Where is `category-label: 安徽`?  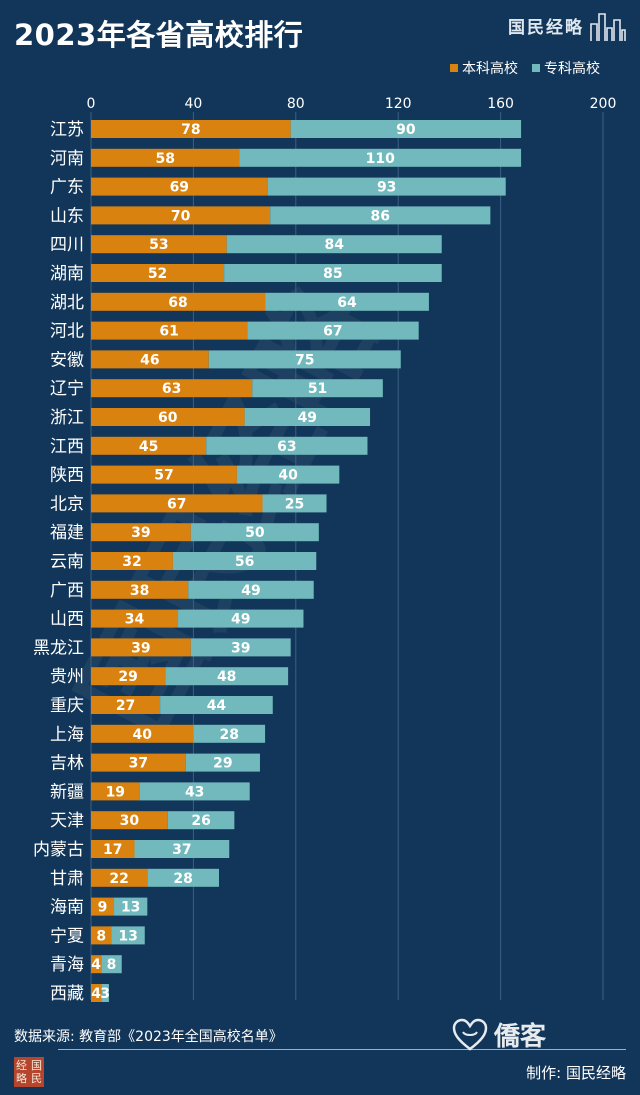 category-label: 安徽 is located at coordinates (67, 360).